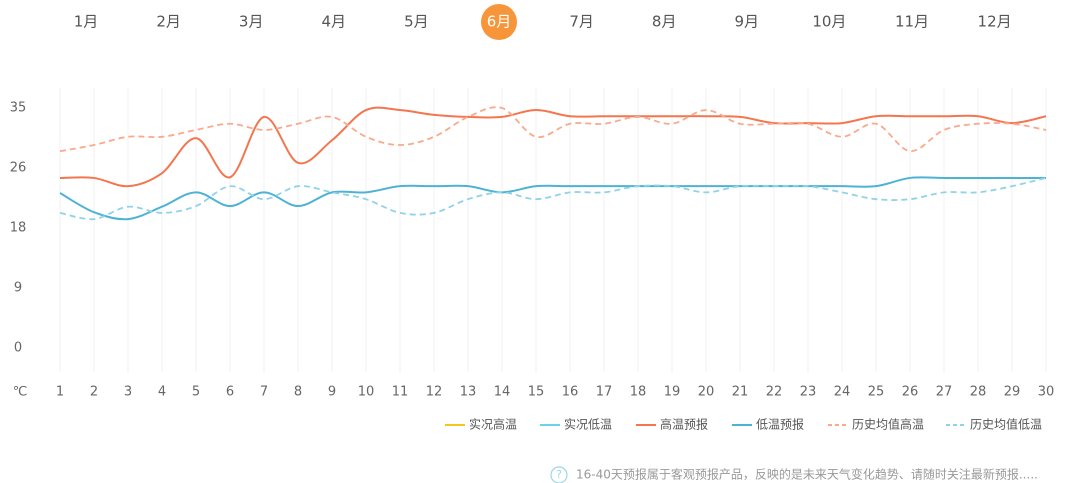 The image size is (1080, 483). What do you see at coordinates (60, 392) in the screenshot?
I see `x-tick-label: 1` at bounding box center [60, 392].